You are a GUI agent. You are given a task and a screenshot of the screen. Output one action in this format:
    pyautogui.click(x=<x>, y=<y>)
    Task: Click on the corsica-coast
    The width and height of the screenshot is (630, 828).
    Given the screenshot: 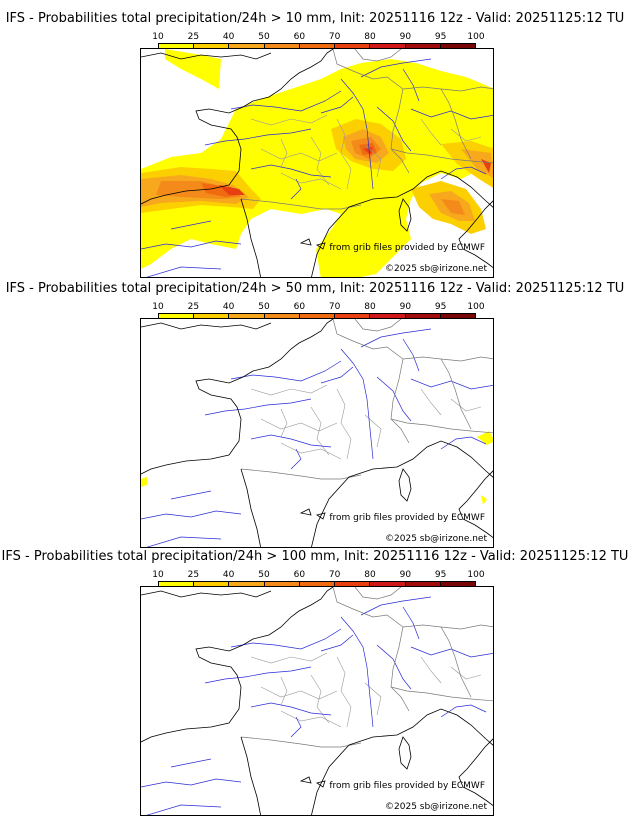 What is the action you would take?
    pyautogui.click(x=405, y=753)
    